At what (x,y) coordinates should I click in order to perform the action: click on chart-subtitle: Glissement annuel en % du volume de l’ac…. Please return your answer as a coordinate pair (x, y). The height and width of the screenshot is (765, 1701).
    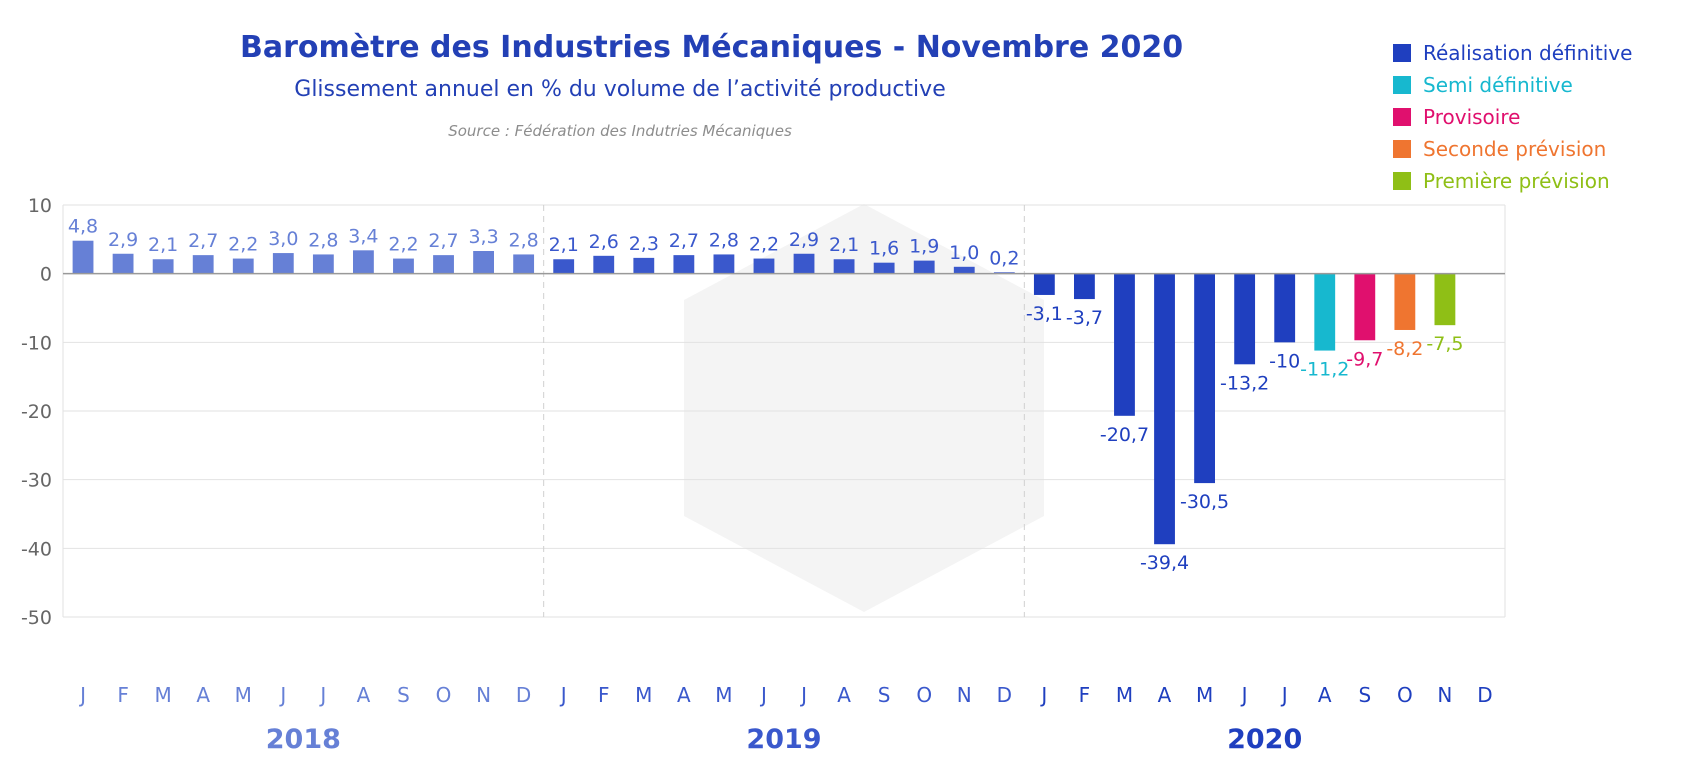
    Looking at the image, I should click on (620, 89).